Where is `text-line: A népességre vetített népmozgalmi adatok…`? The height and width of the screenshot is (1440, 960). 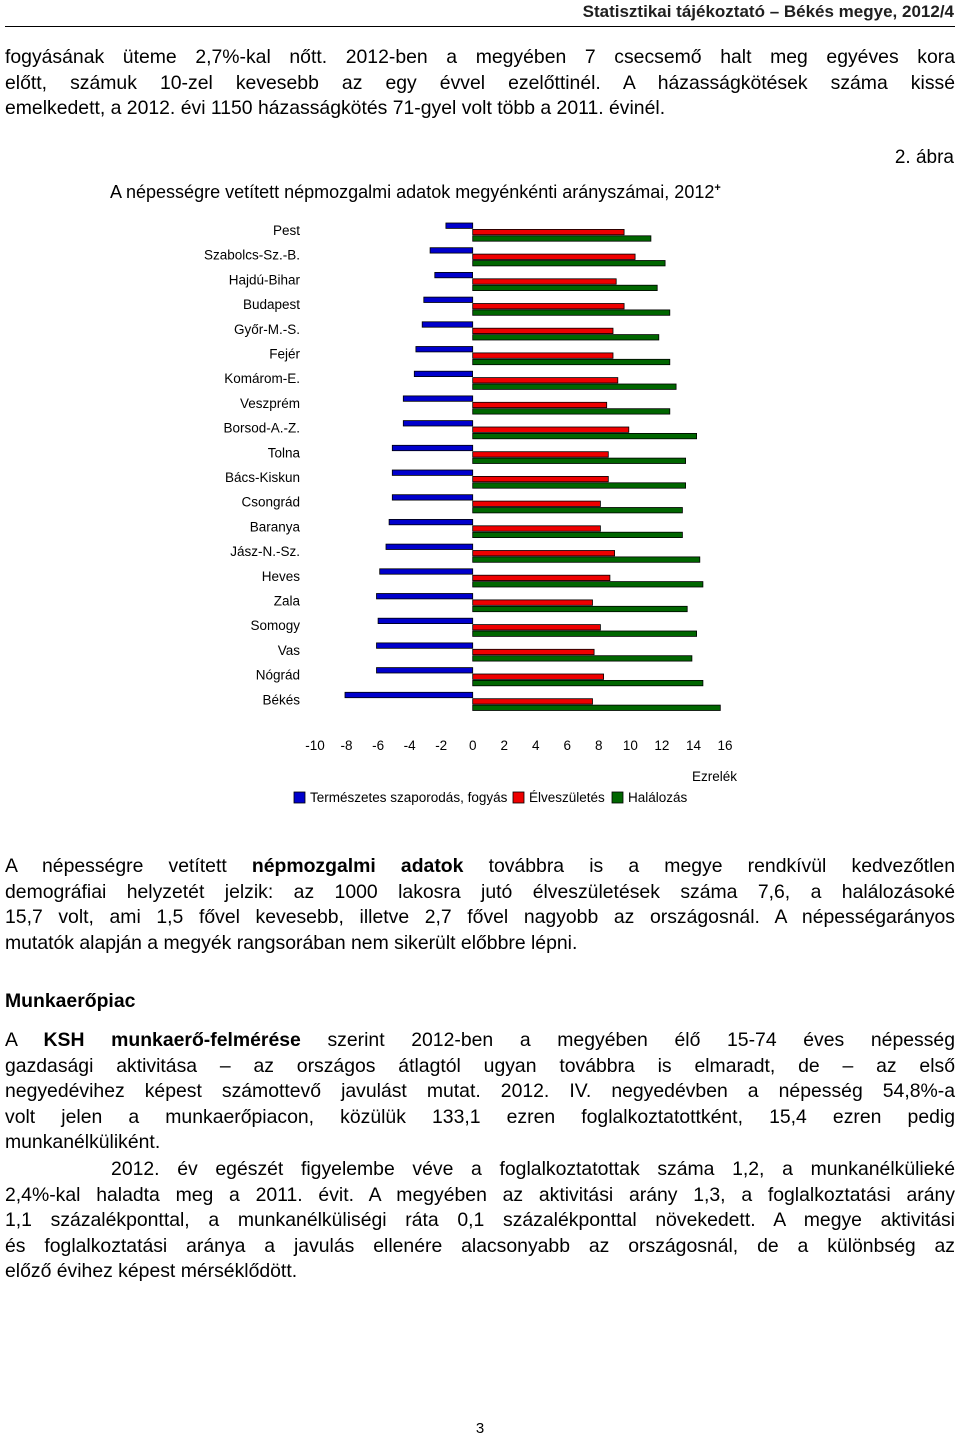 text-line: A népességre vetített népmozgalmi adatok… is located at coordinates (480, 867).